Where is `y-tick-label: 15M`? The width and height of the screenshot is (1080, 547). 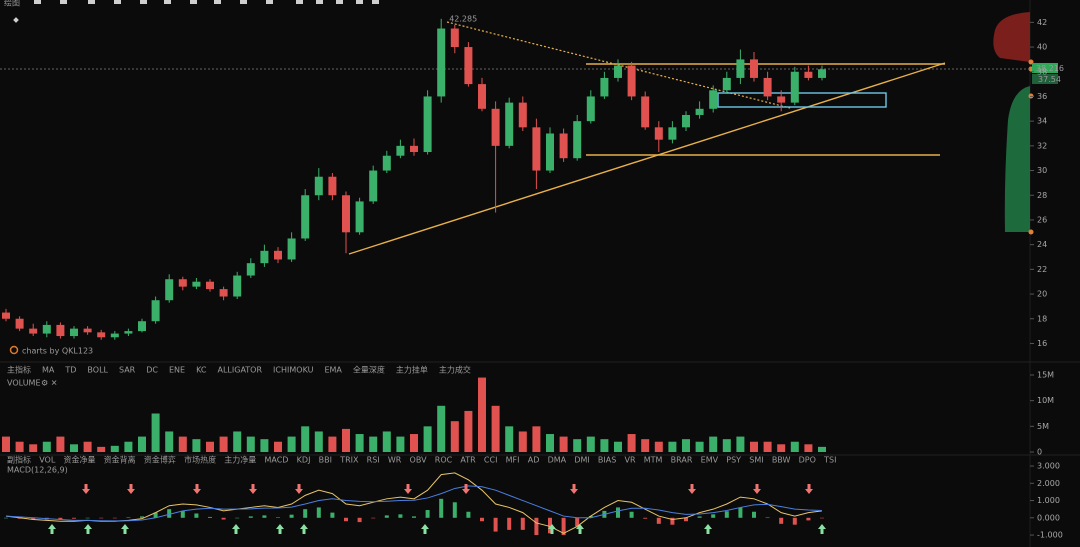
y-tick-label: 15M is located at coordinates (1045, 375).